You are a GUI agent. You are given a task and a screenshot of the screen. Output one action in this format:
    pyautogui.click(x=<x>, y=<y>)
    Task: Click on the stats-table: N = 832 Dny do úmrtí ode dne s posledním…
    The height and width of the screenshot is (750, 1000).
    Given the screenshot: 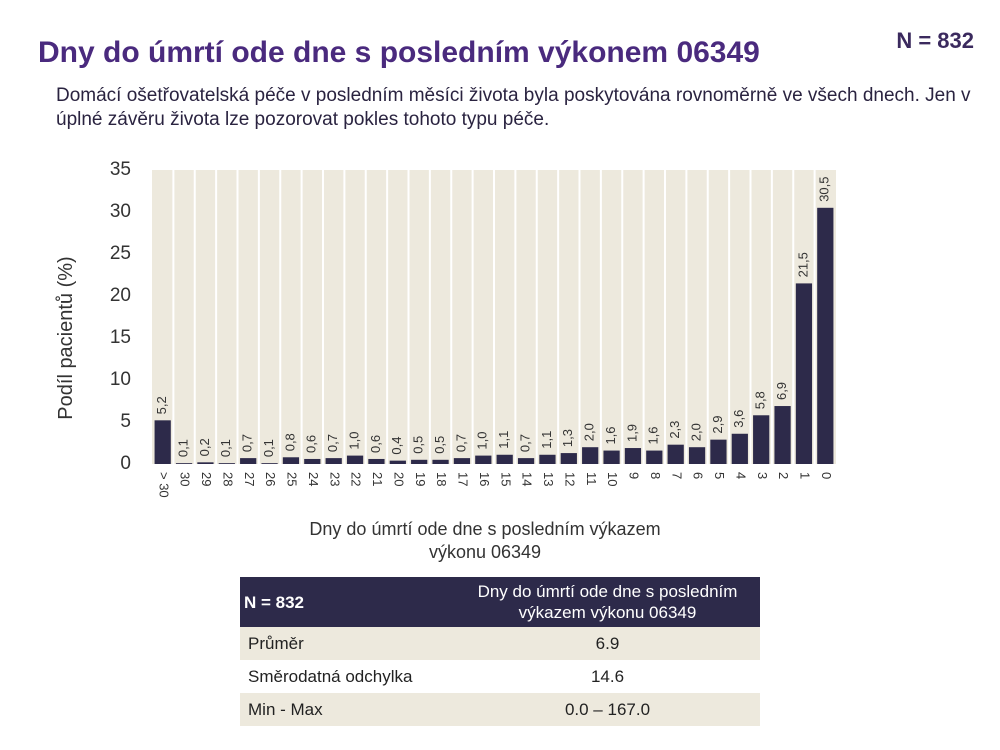 What is the action you would take?
    pyautogui.click(x=500, y=651)
    